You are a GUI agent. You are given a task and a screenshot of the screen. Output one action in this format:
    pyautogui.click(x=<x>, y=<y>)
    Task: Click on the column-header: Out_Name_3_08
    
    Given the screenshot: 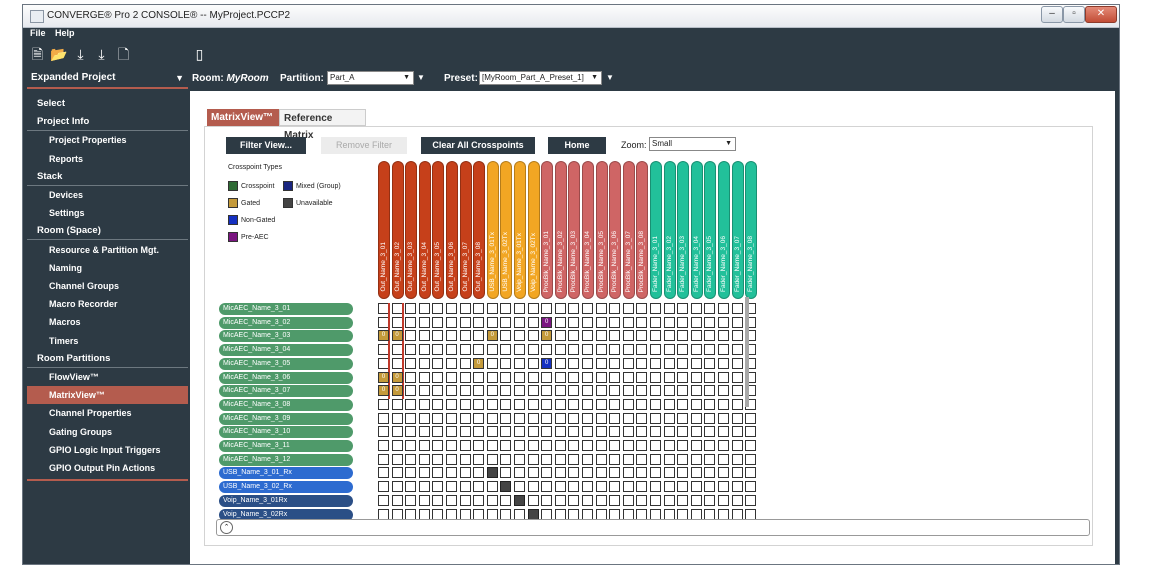 What is the action you would take?
    pyautogui.click(x=479, y=230)
    